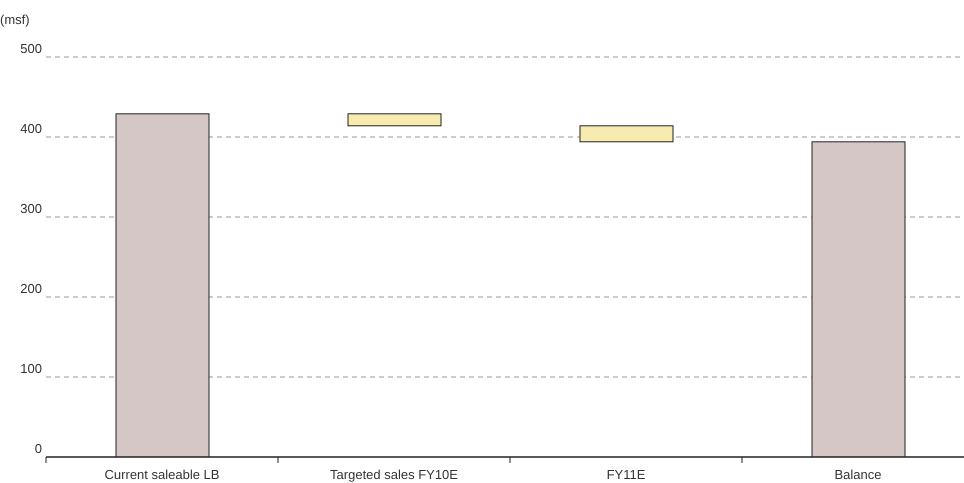  Describe the element at coordinates (15, 19) in the screenshot. I see `y-axis-title: (msf)` at that location.